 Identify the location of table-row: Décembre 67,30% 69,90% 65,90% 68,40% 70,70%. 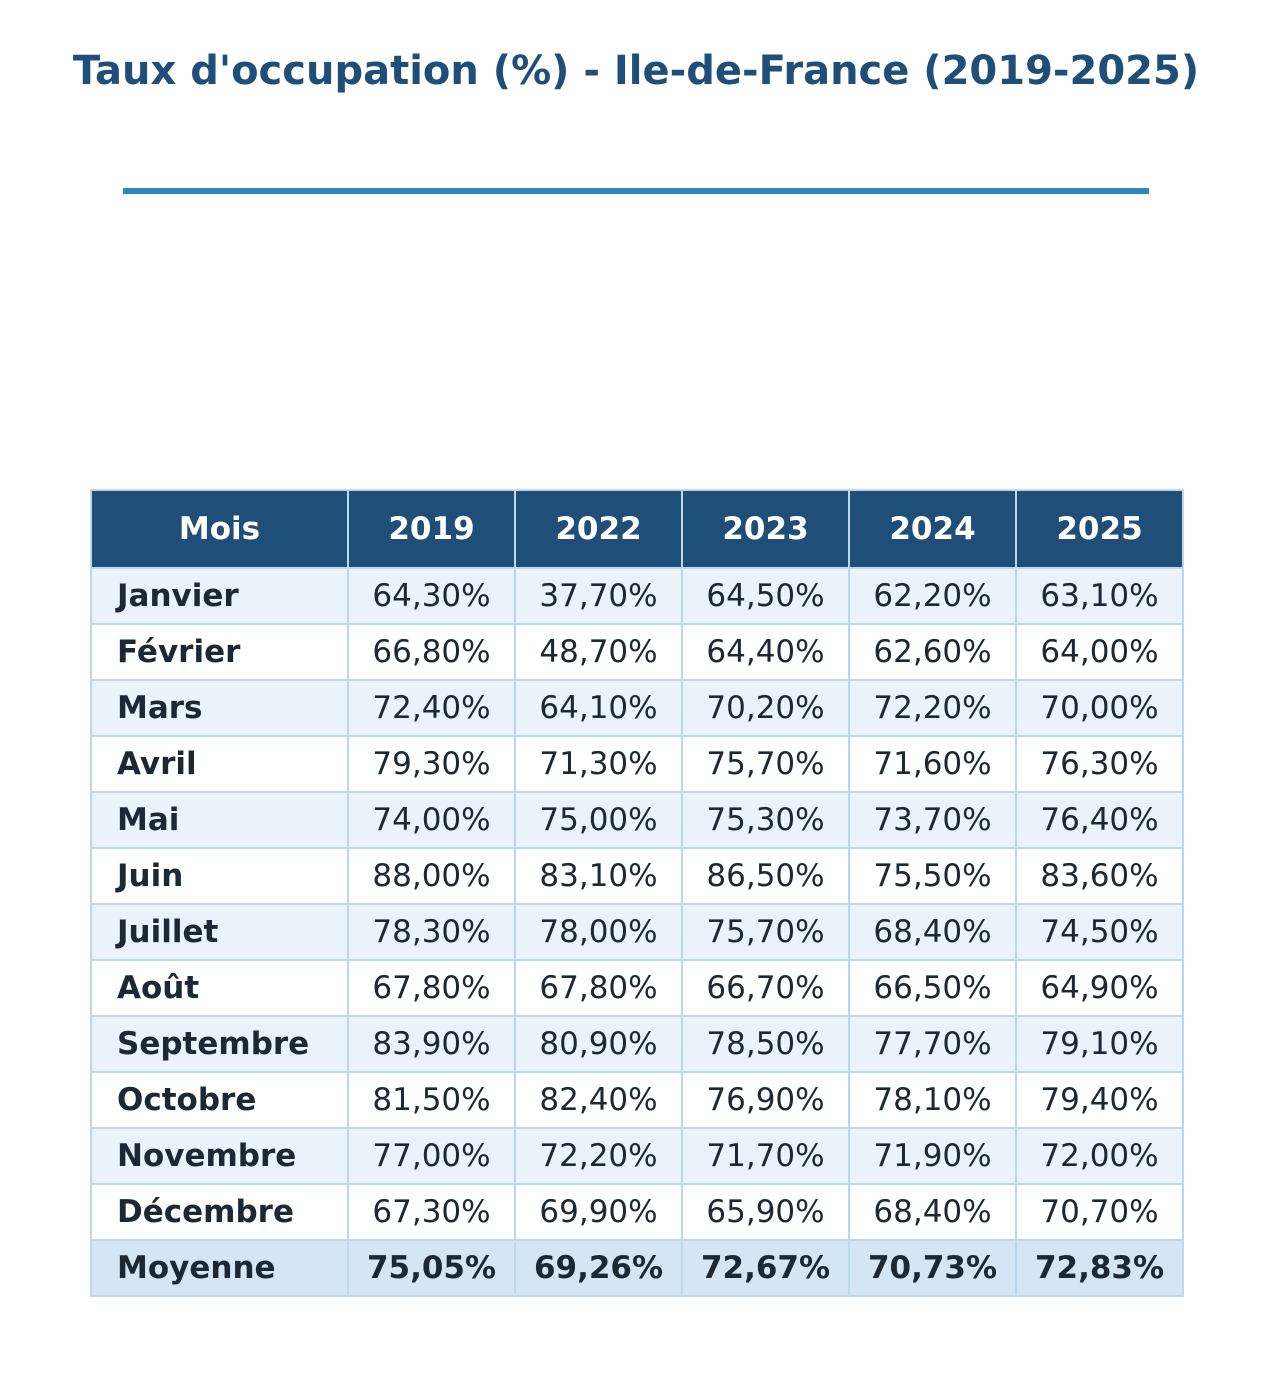
(637, 1212).